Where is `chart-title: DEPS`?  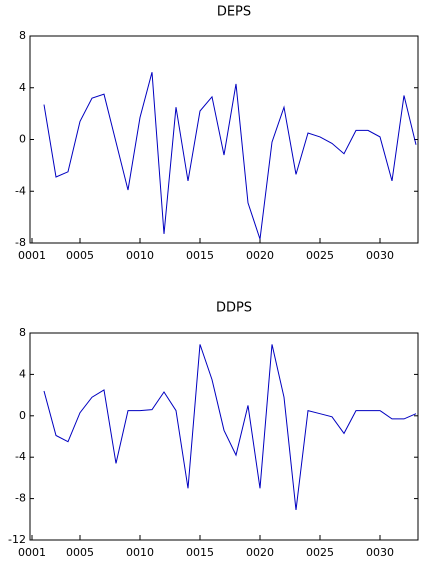 chart-title: DEPS is located at coordinates (234, 12).